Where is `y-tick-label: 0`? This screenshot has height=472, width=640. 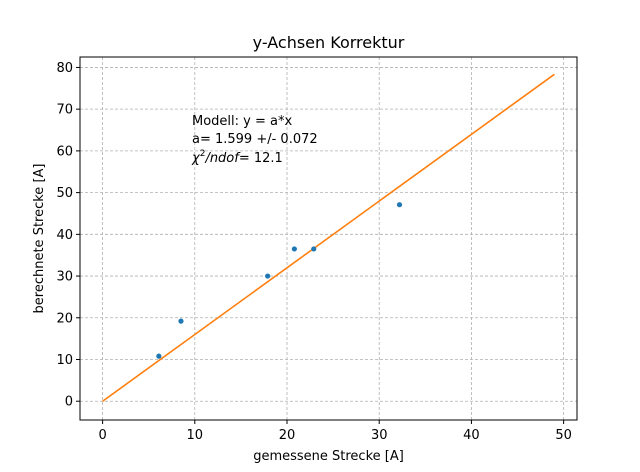
y-tick-label: 0 is located at coordinates (69, 402).